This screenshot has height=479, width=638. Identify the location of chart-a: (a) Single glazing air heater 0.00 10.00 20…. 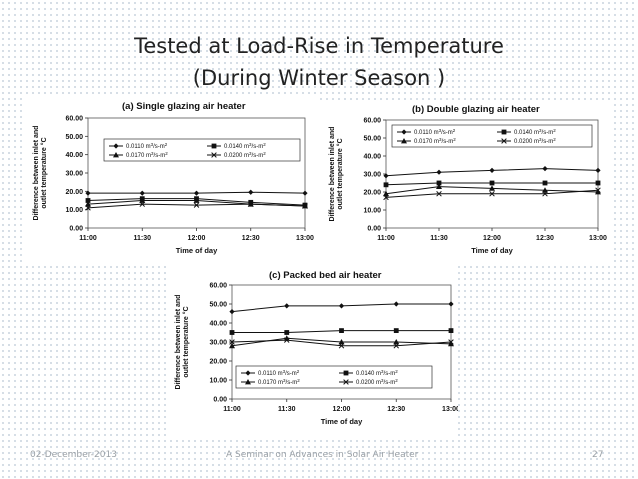
(173, 178).